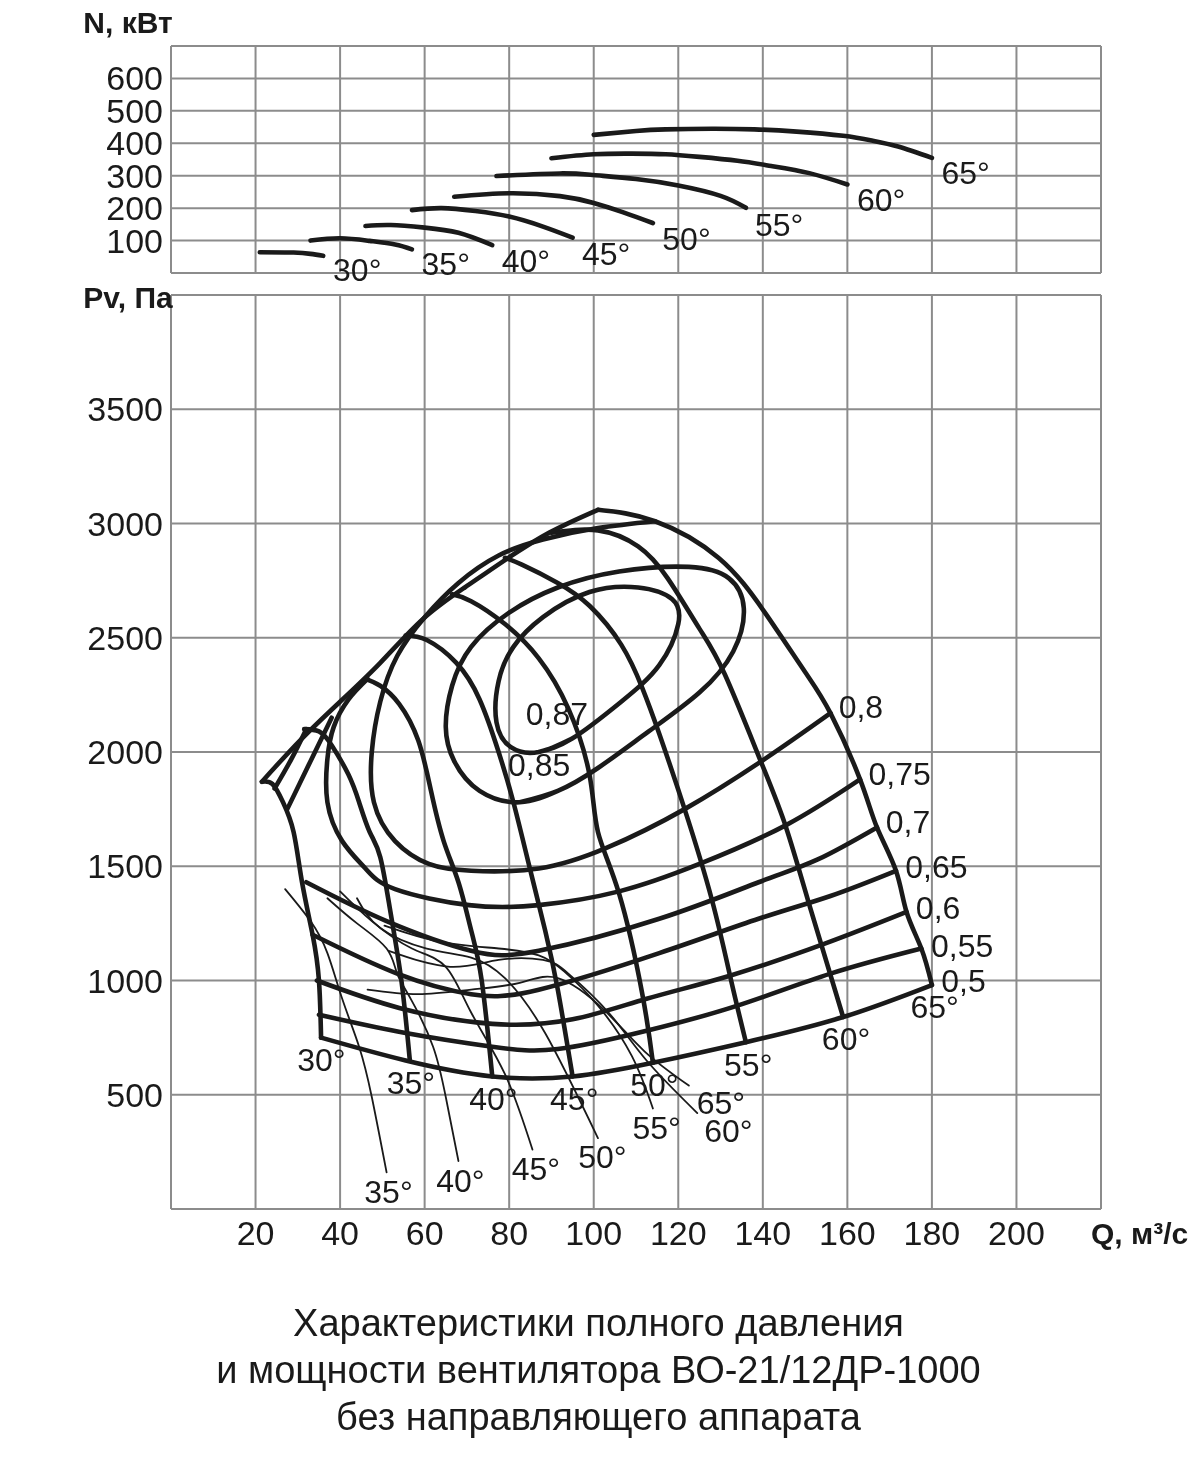  What do you see at coordinates (125, 980) in the screenshot?
I see `y-tick-label: 1000` at bounding box center [125, 980].